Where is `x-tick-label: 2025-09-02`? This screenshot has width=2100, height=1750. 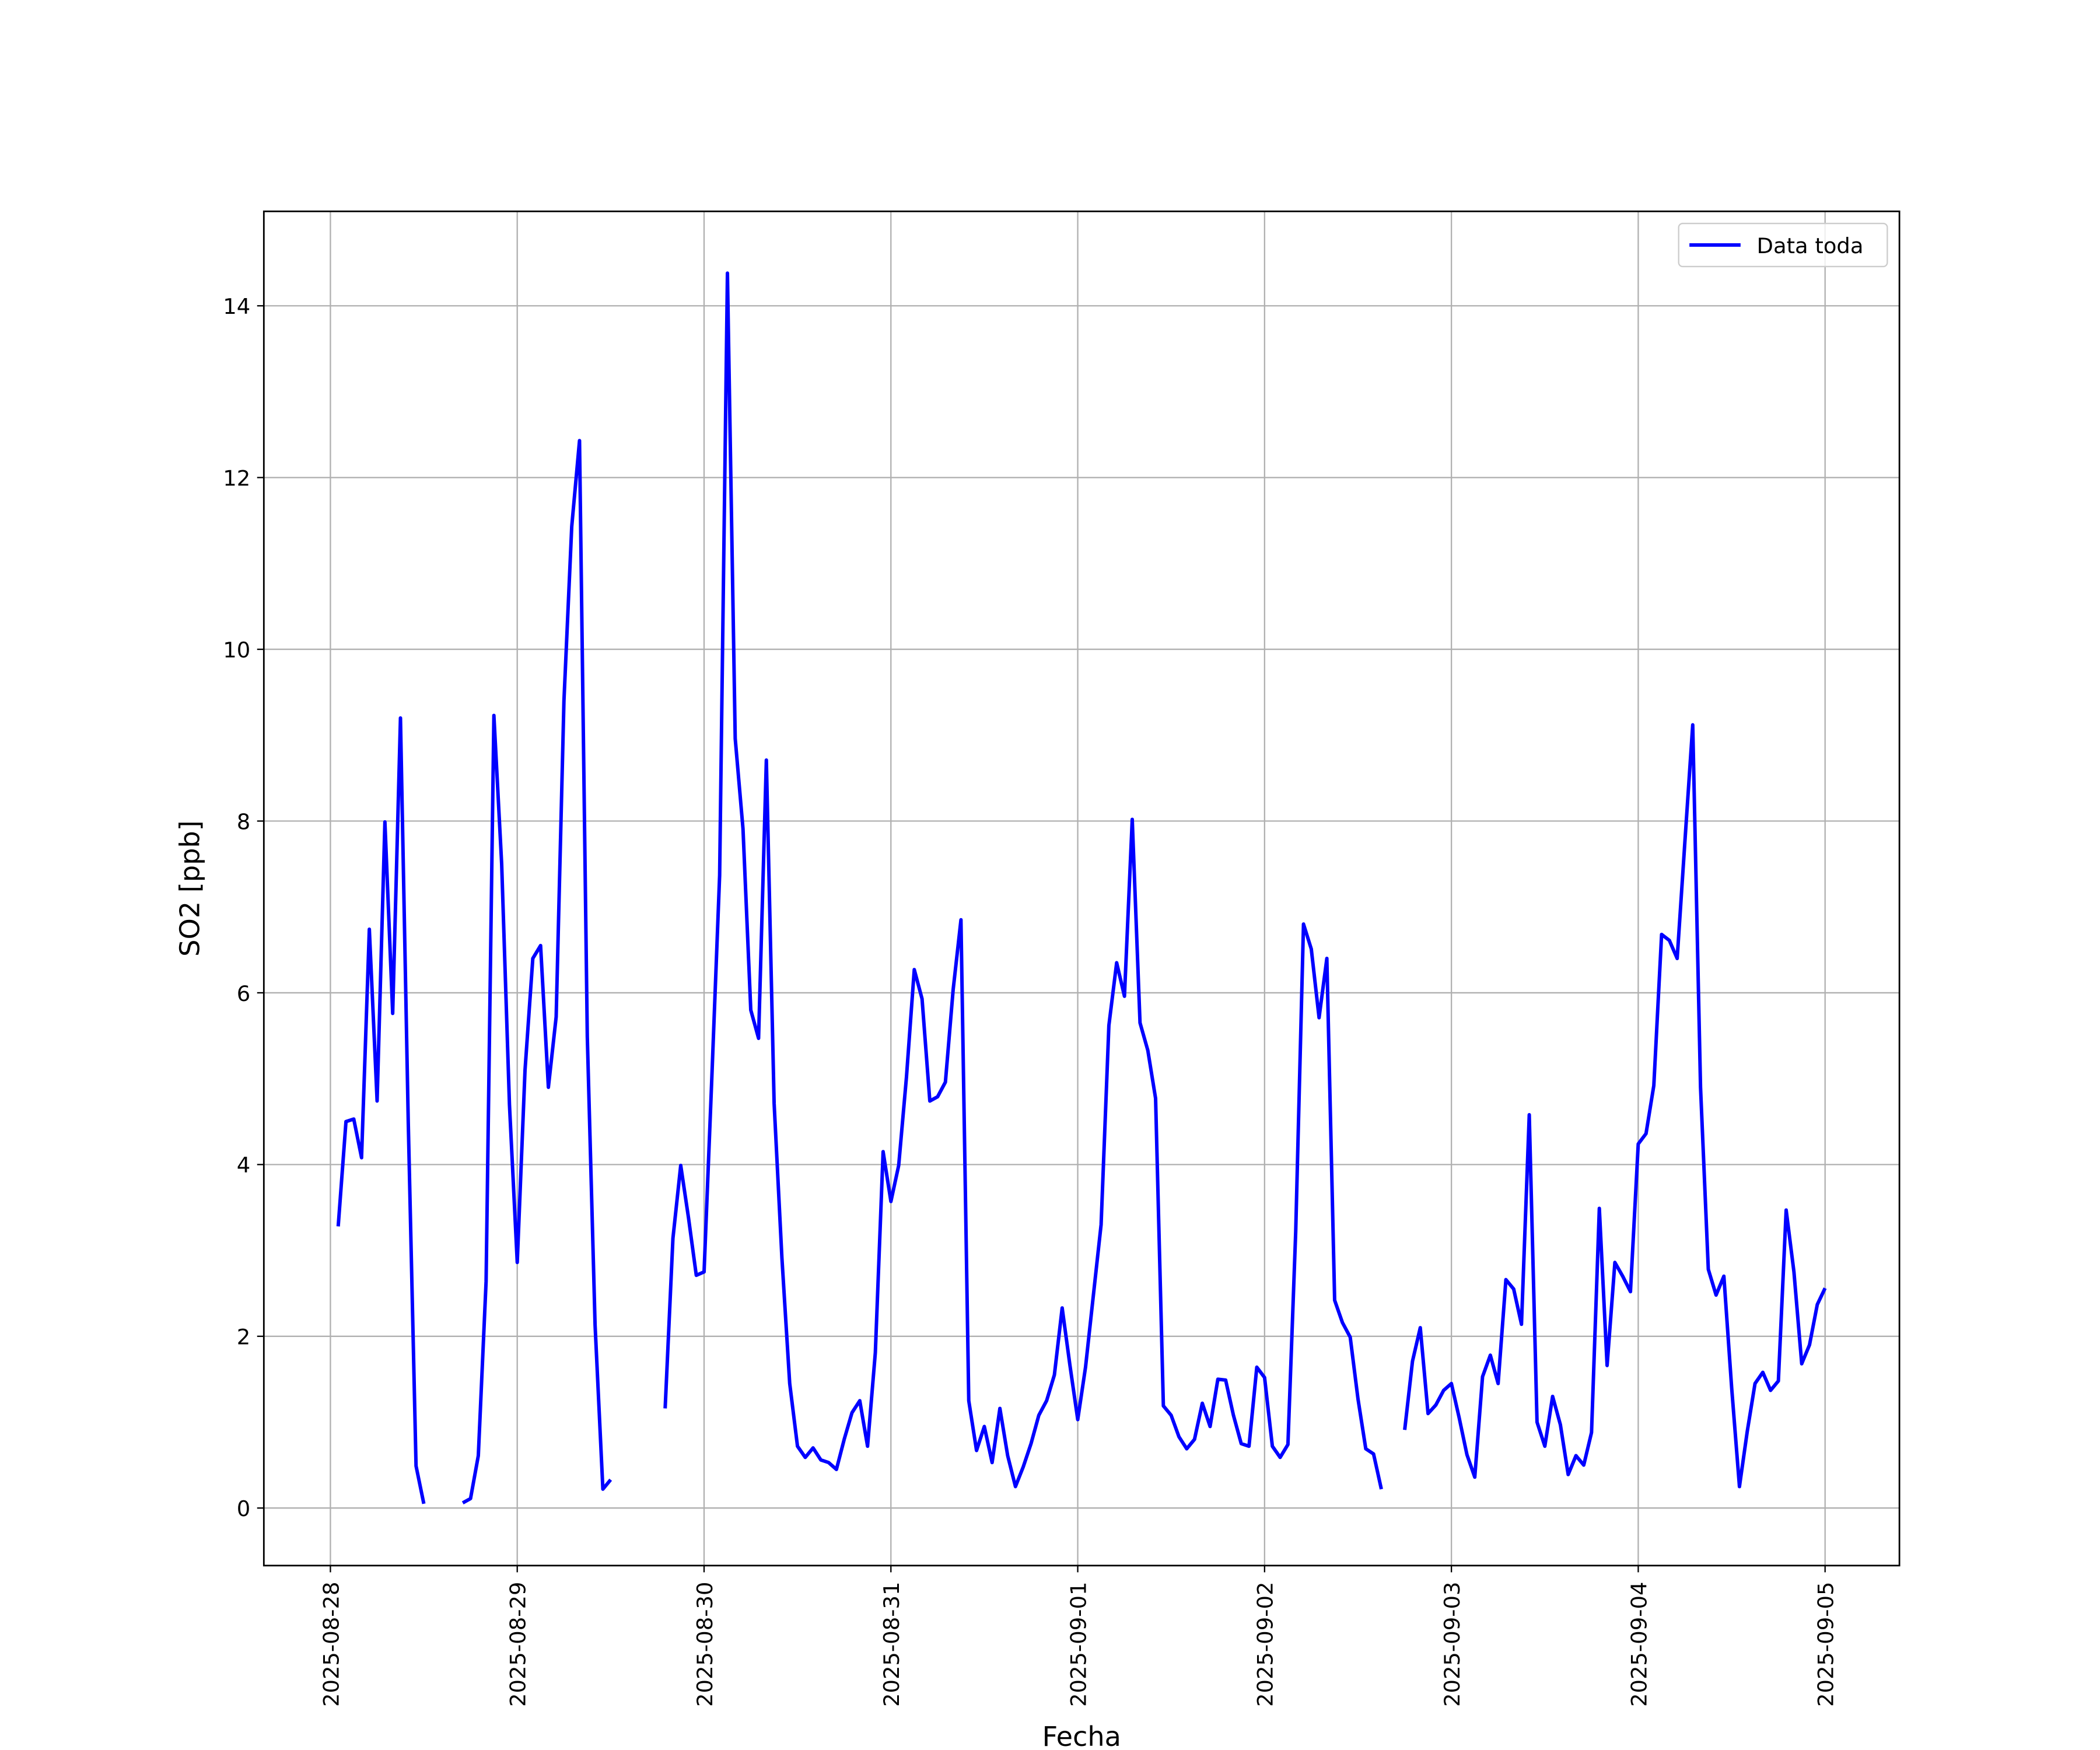 x-tick-label: 2025-09-02 is located at coordinates (1265, 1644).